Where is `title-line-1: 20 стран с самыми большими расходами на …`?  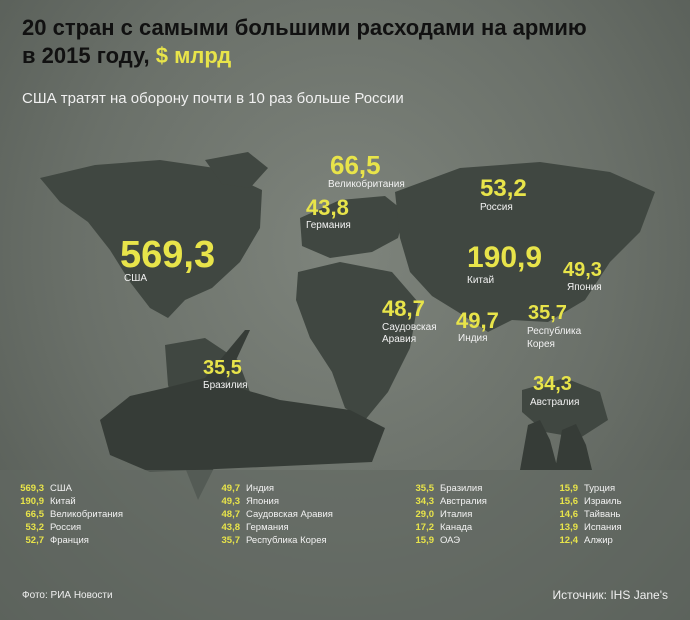 title-line-1: 20 стран с самыми большими расходами на … is located at coordinates (304, 27).